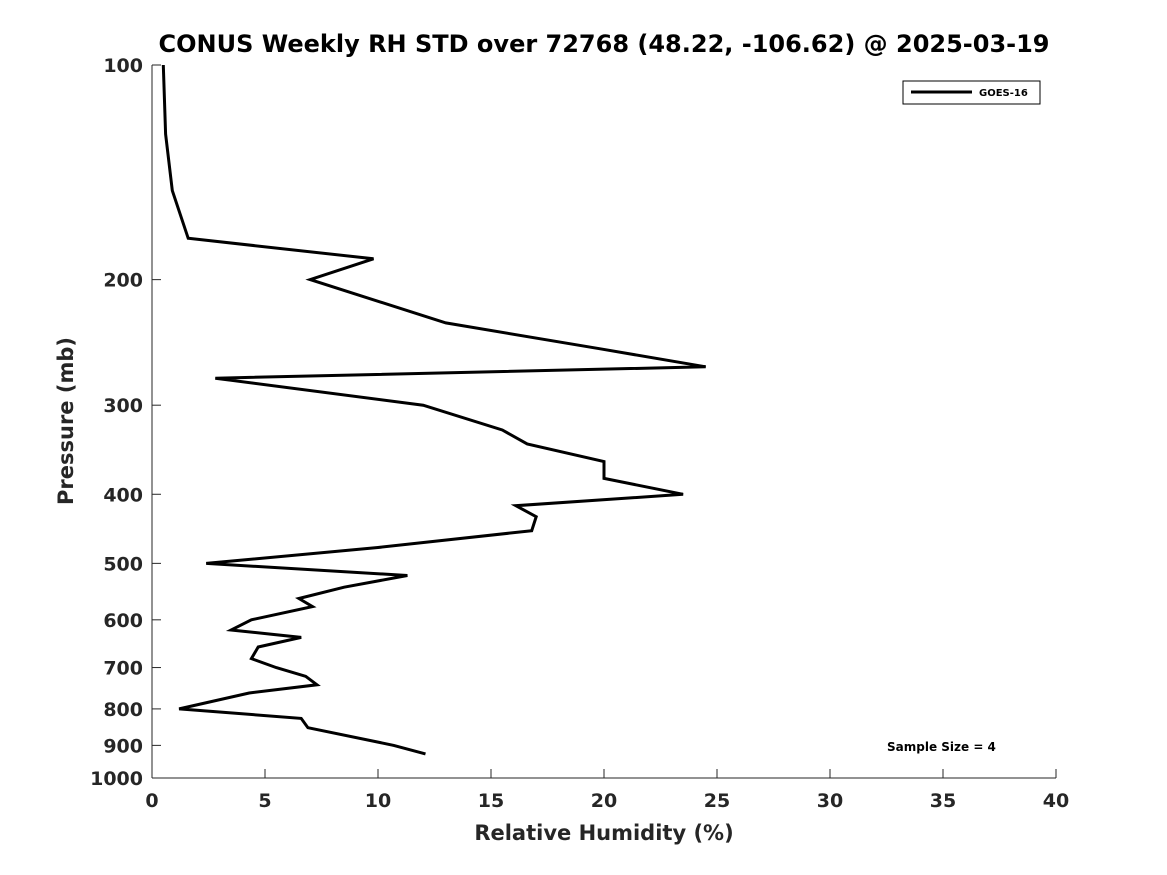  What do you see at coordinates (123, 495) in the screenshot?
I see `y-tick-label: 400` at bounding box center [123, 495].